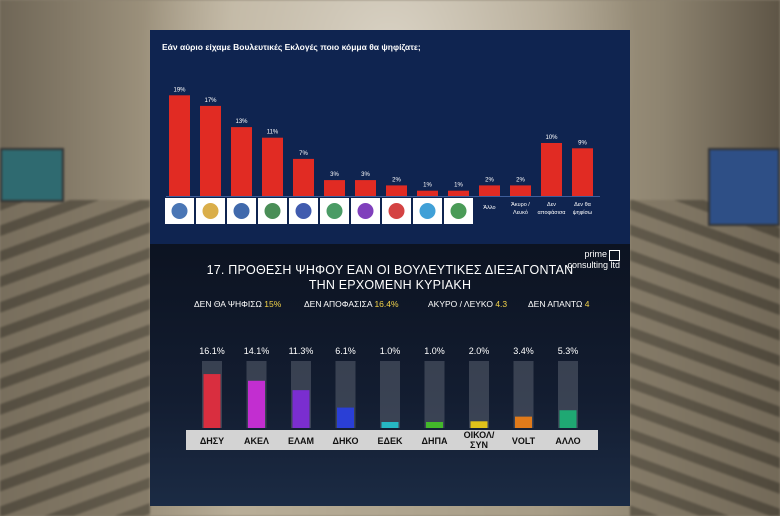  I want to click on stat-undecided: ΔΕΝ ΑΠΟΦΑΣΙΣΑ 16.4%, so click(351, 304).